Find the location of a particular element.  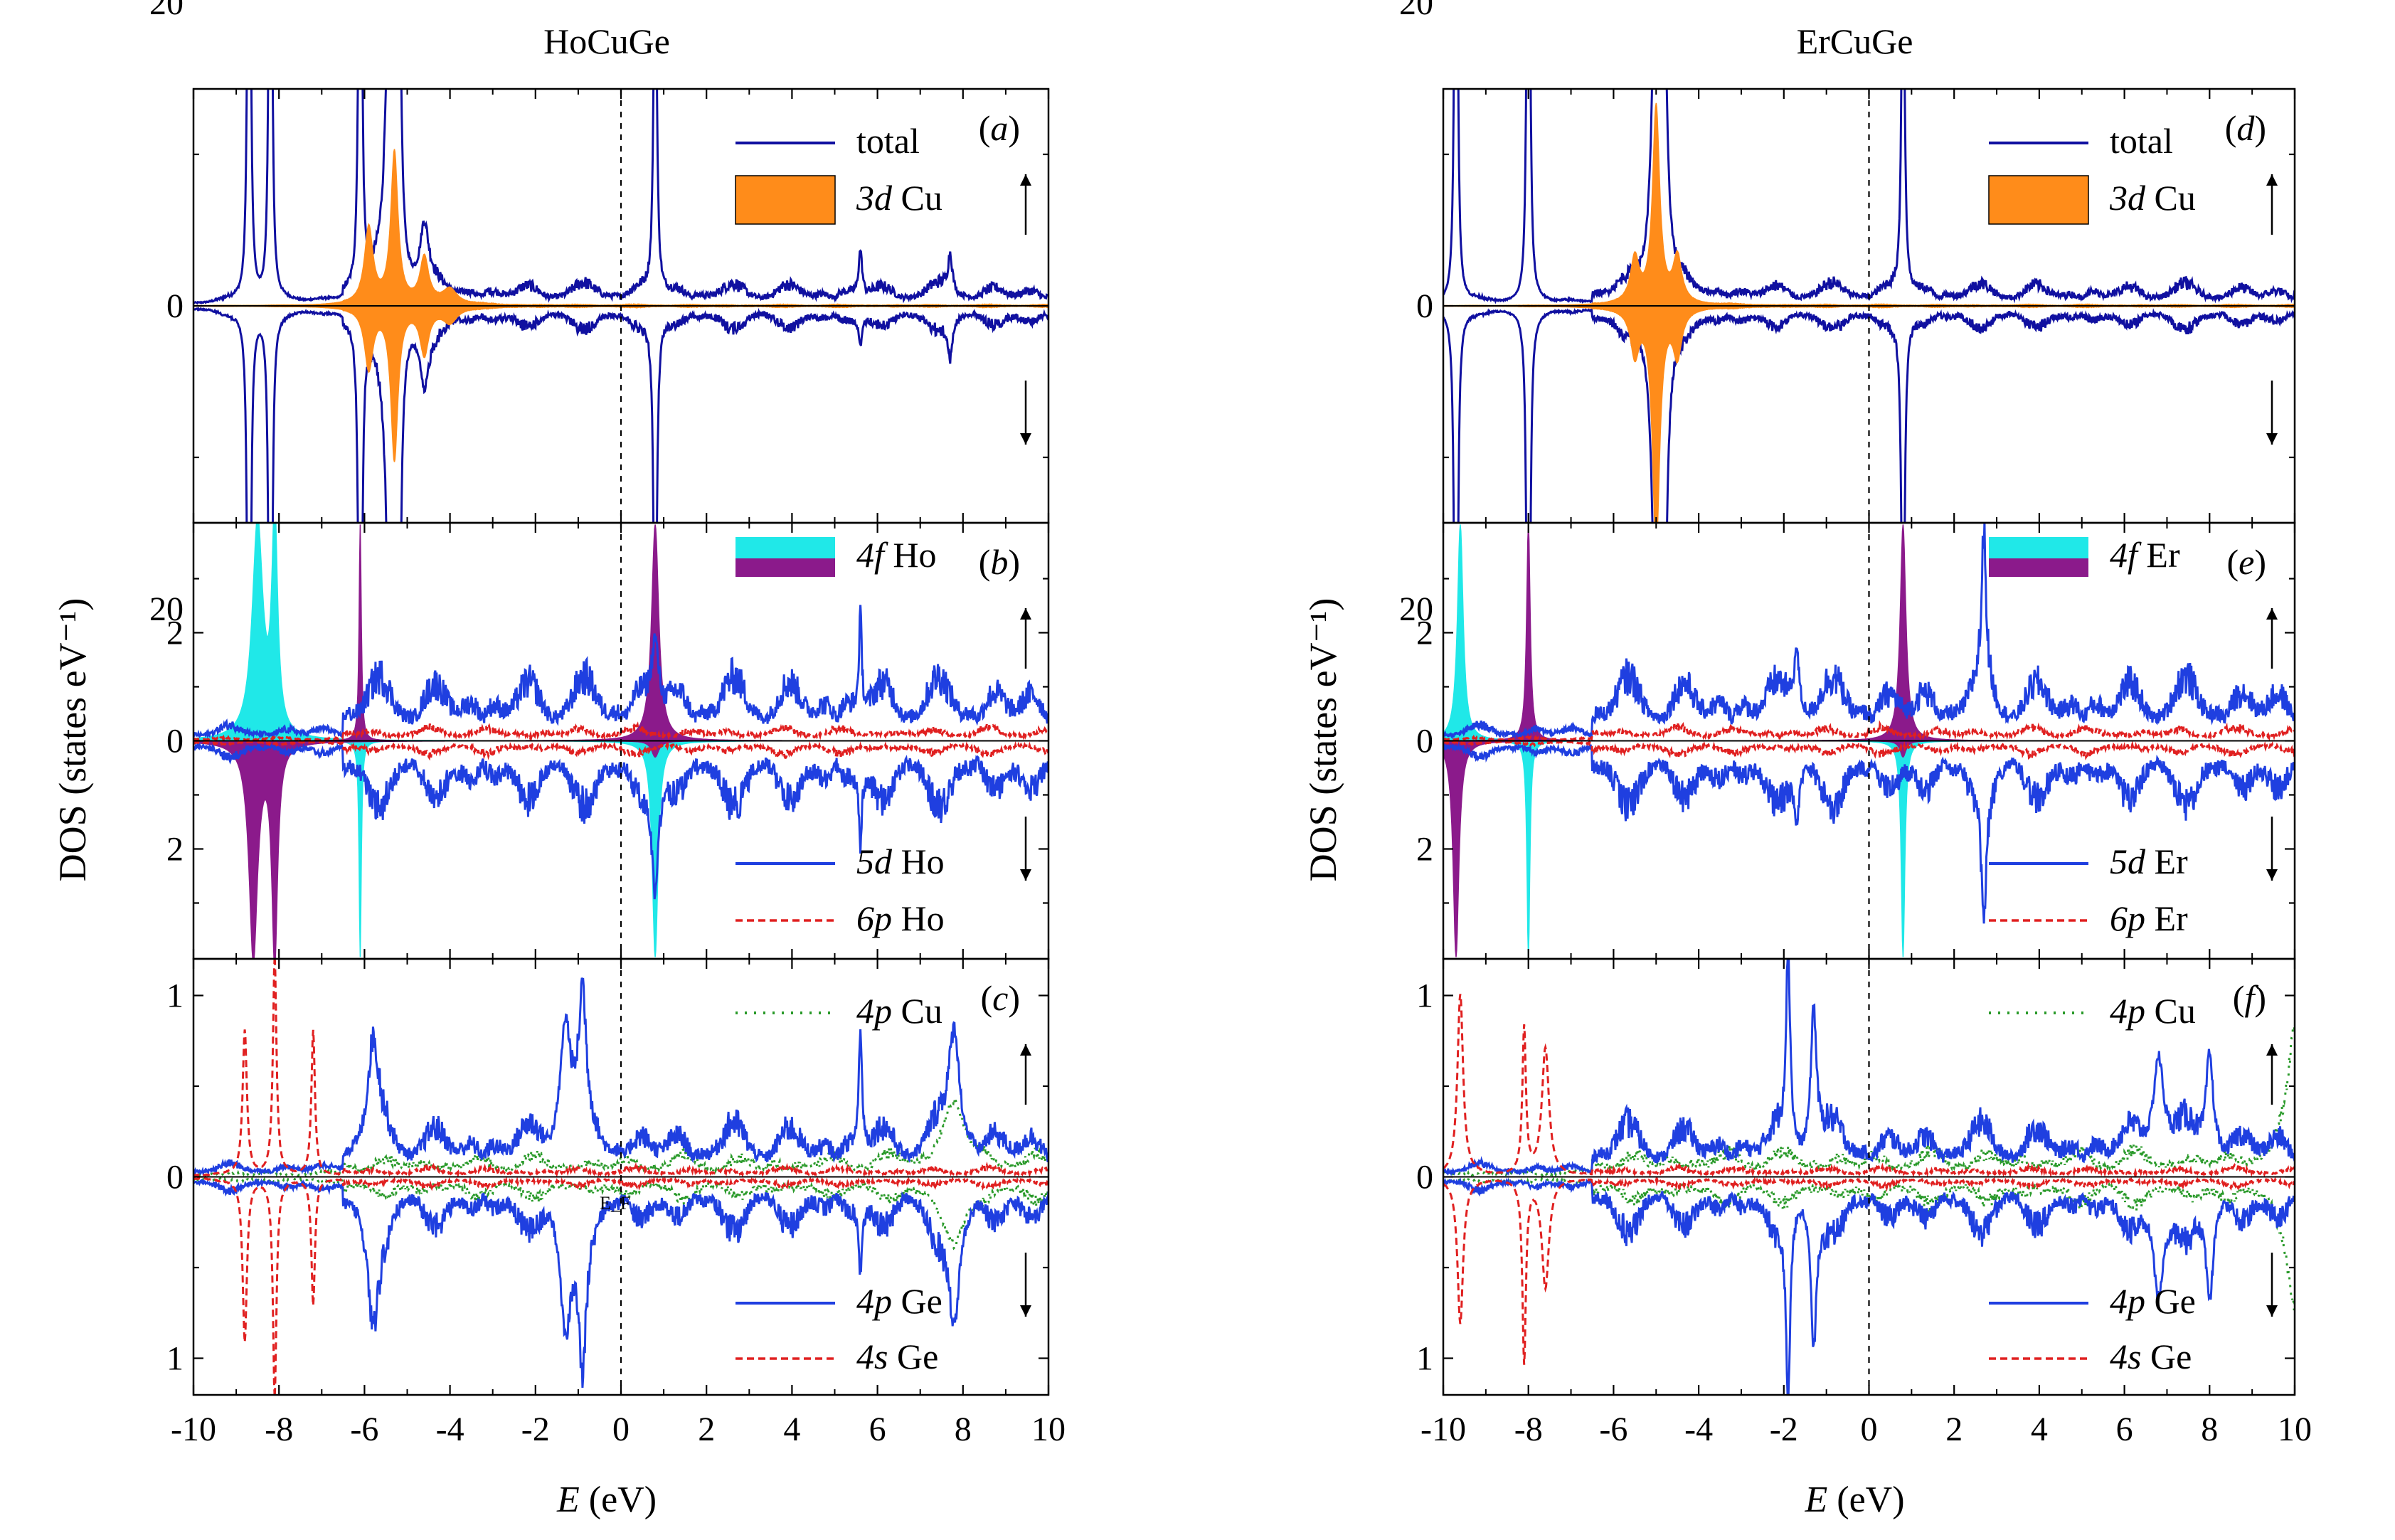

legend-label-italic: 5d is located at coordinates (2128, 861).